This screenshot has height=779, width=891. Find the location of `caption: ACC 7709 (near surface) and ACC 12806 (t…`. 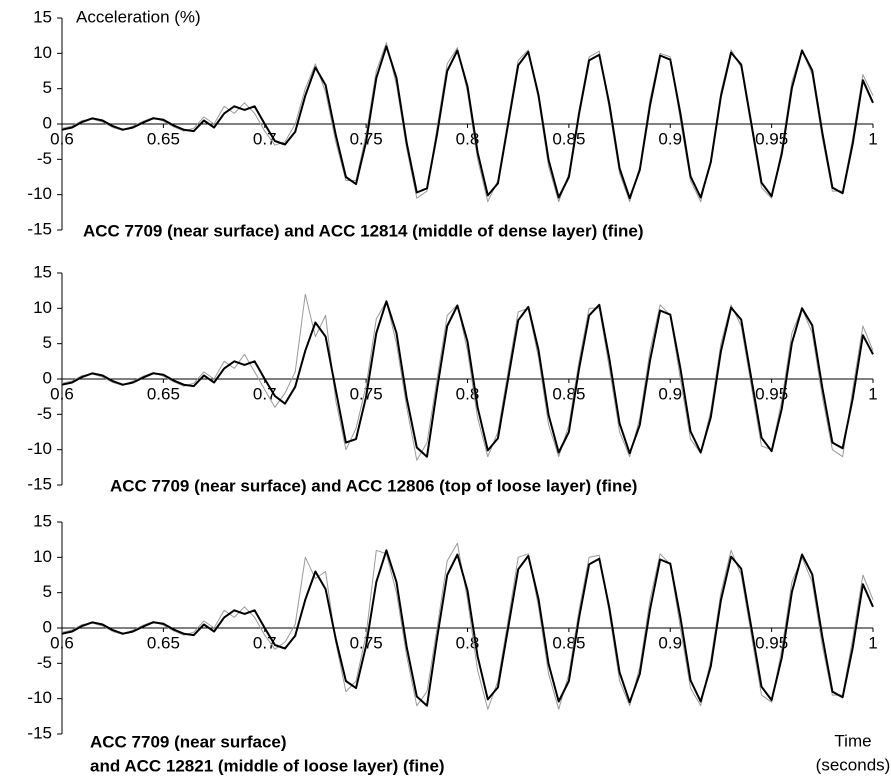

caption: ACC 7709 (near surface) and ACC 12806 (t… is located at coordinates (373, 485).